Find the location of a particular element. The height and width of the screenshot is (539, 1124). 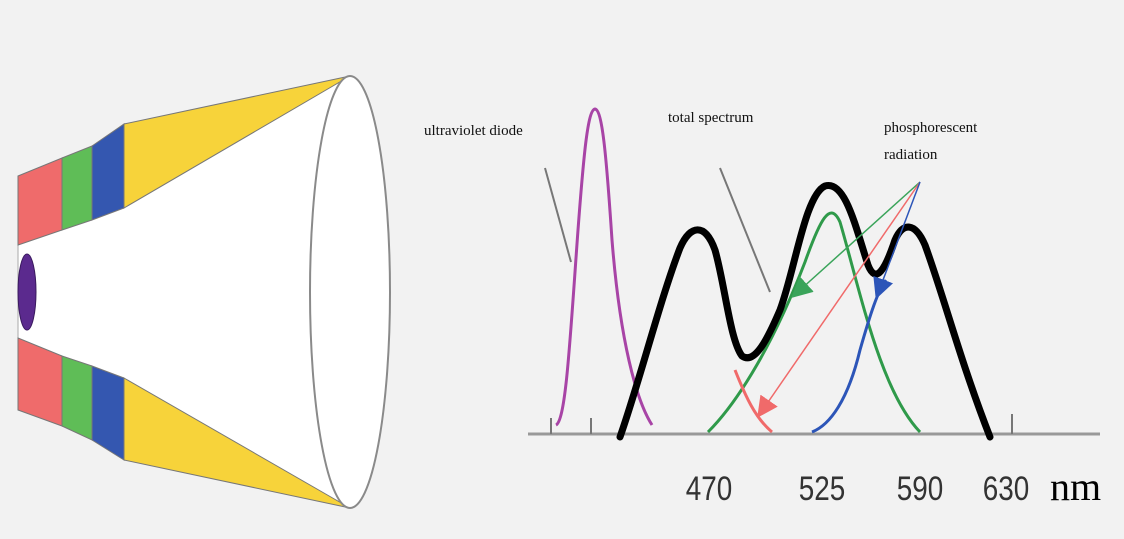

blue-phosphor-lower is located at coordinates (108, 413).